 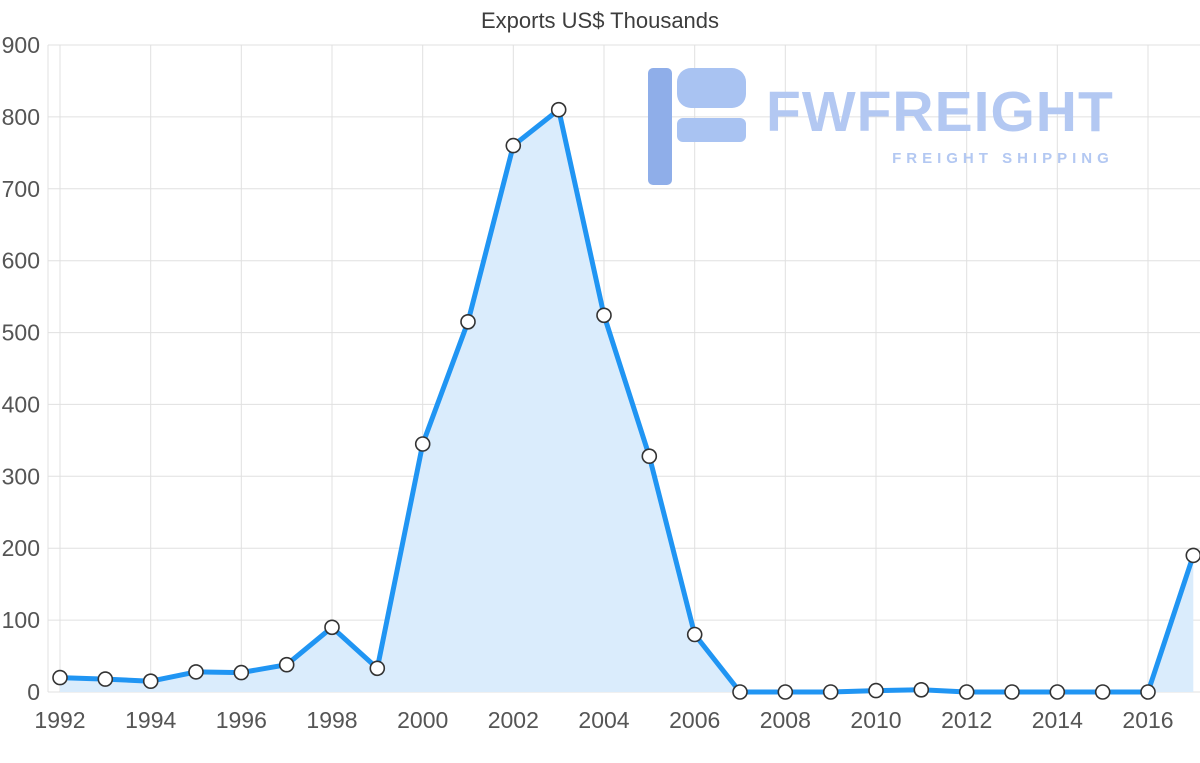 I want to click on y-tick-label: 300, so click(x=21, y=476).